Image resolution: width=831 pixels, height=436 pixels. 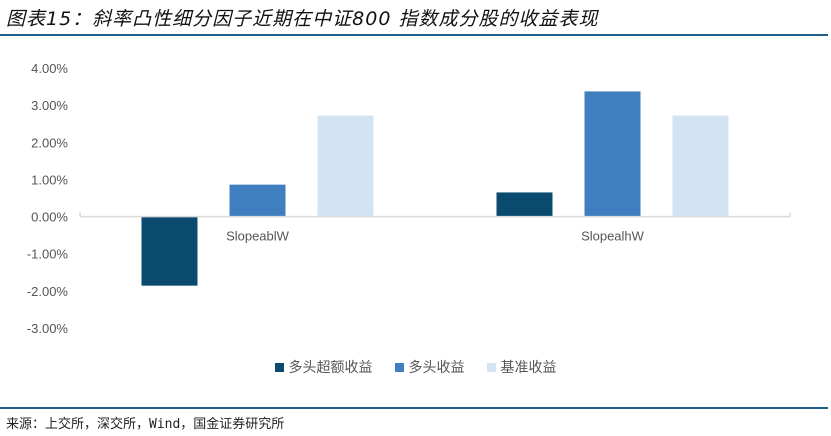 I want to click on title-divider, so click(x=414, y=35).